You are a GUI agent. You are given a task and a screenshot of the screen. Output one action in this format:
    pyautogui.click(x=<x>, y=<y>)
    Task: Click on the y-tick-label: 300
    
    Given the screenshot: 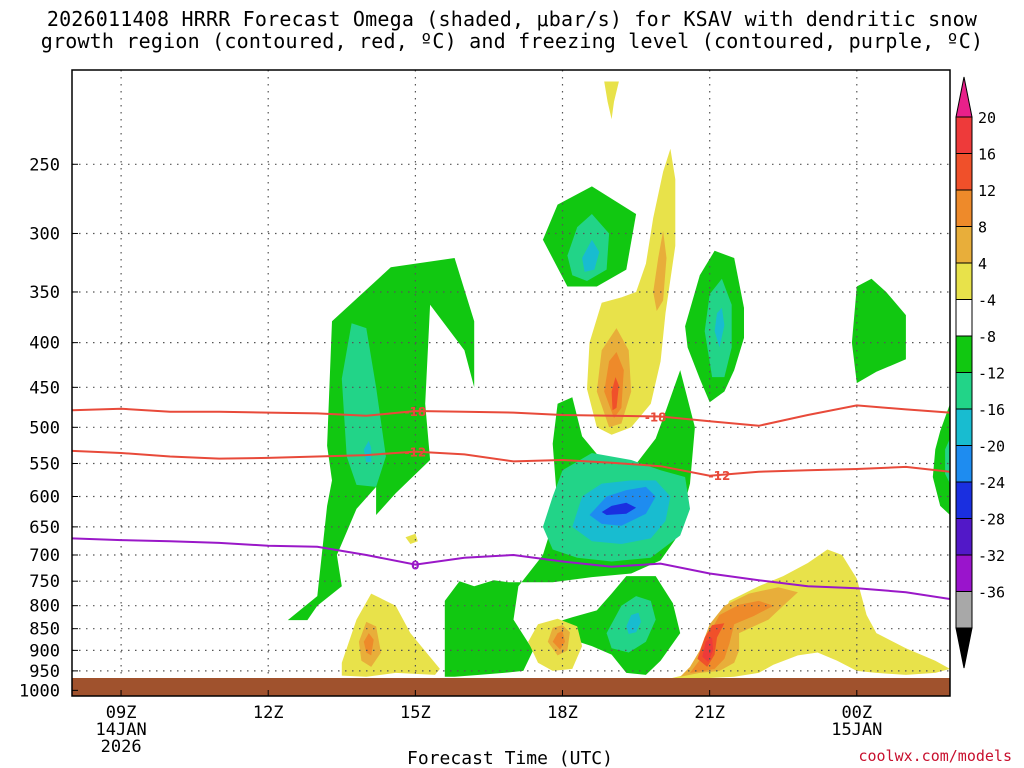 What is the action you would take?
    pyautogui.click(x=44, y=235)
    